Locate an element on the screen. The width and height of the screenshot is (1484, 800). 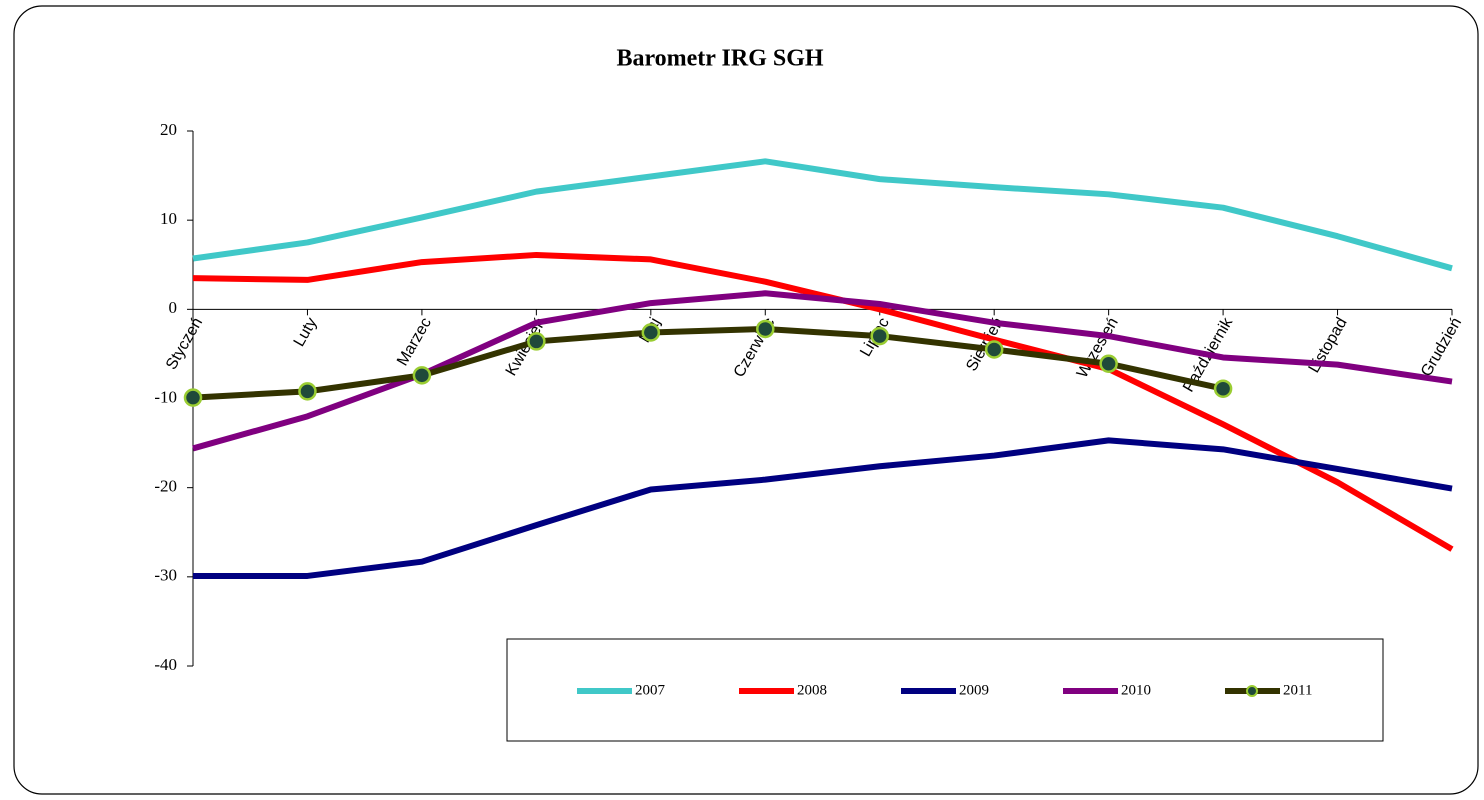
y-tick-label: 20 is located at coordinates (168, 129).